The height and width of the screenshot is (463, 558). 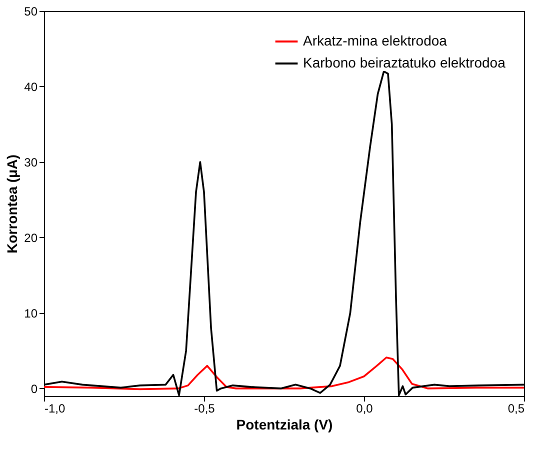 I want to click on y-tick-label: 40, so click(x=31, y=87).